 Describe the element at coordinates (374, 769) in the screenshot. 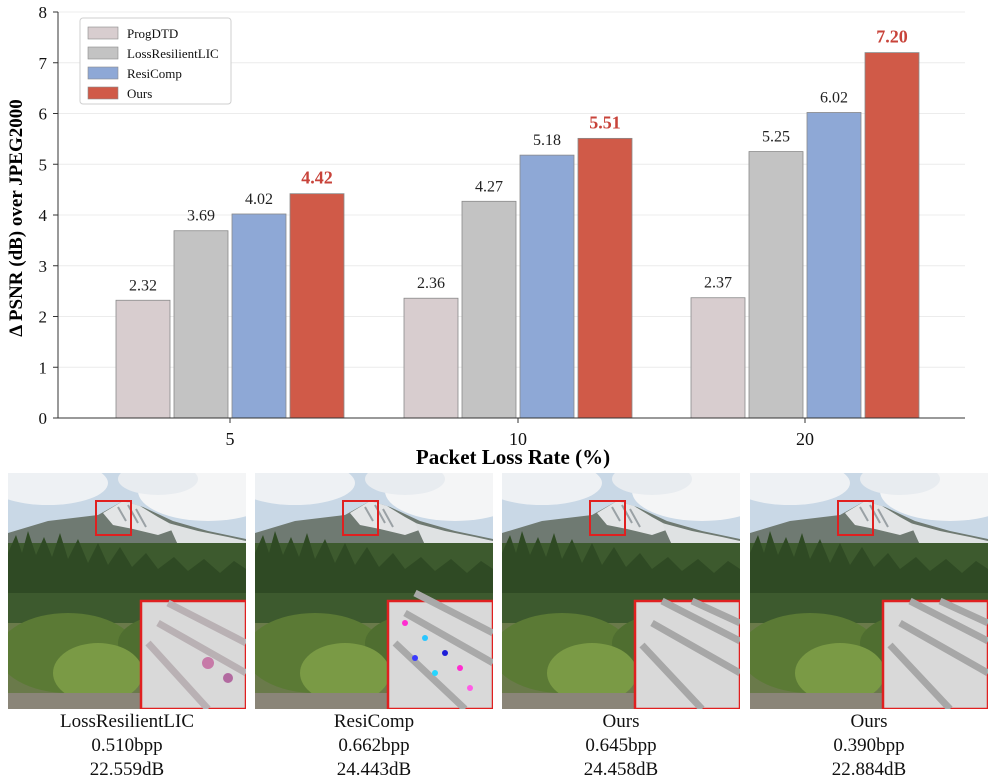

I see `caption-psnr: 24.443dB` at that location.